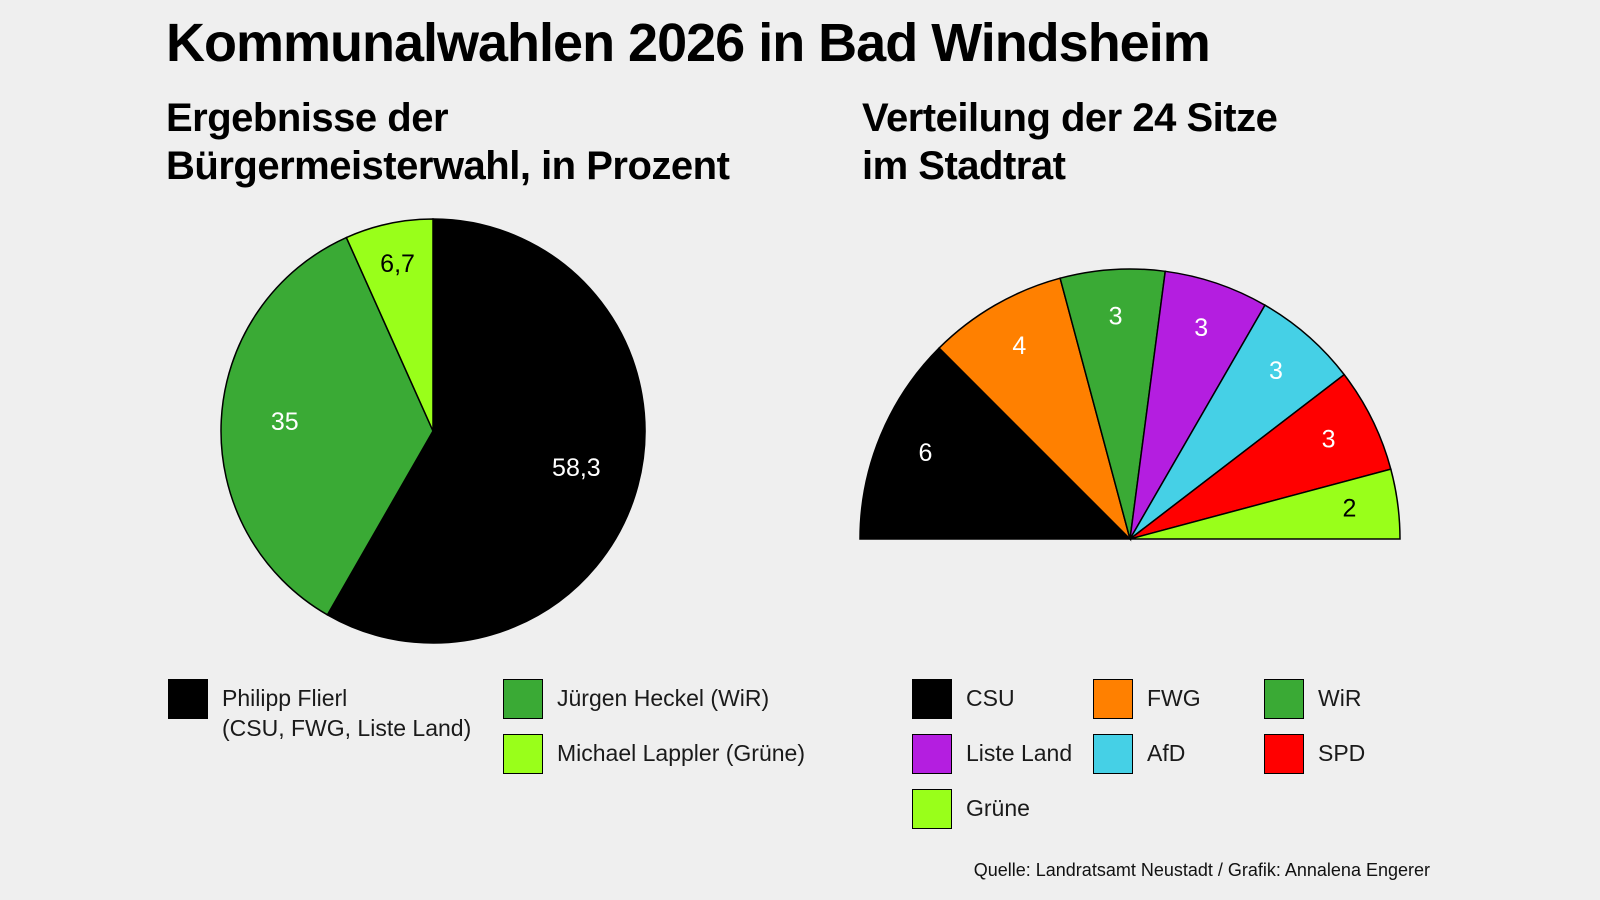 Image resolution: width=1600 pixels, height=900 pixels. Describe the element at coordinates (1070, 142) in the screenshot. I see `chart-subtitle: Verteilung der 24 Sitze im Stadtrat` at that location.